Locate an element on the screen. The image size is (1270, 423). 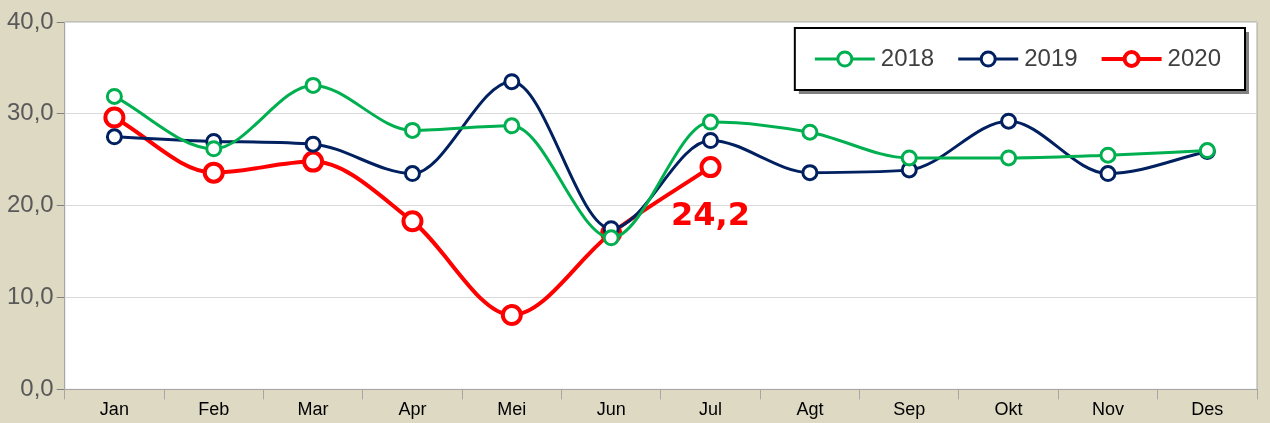
y-tick-label: 10,0 is located at coordinates (30, 296).